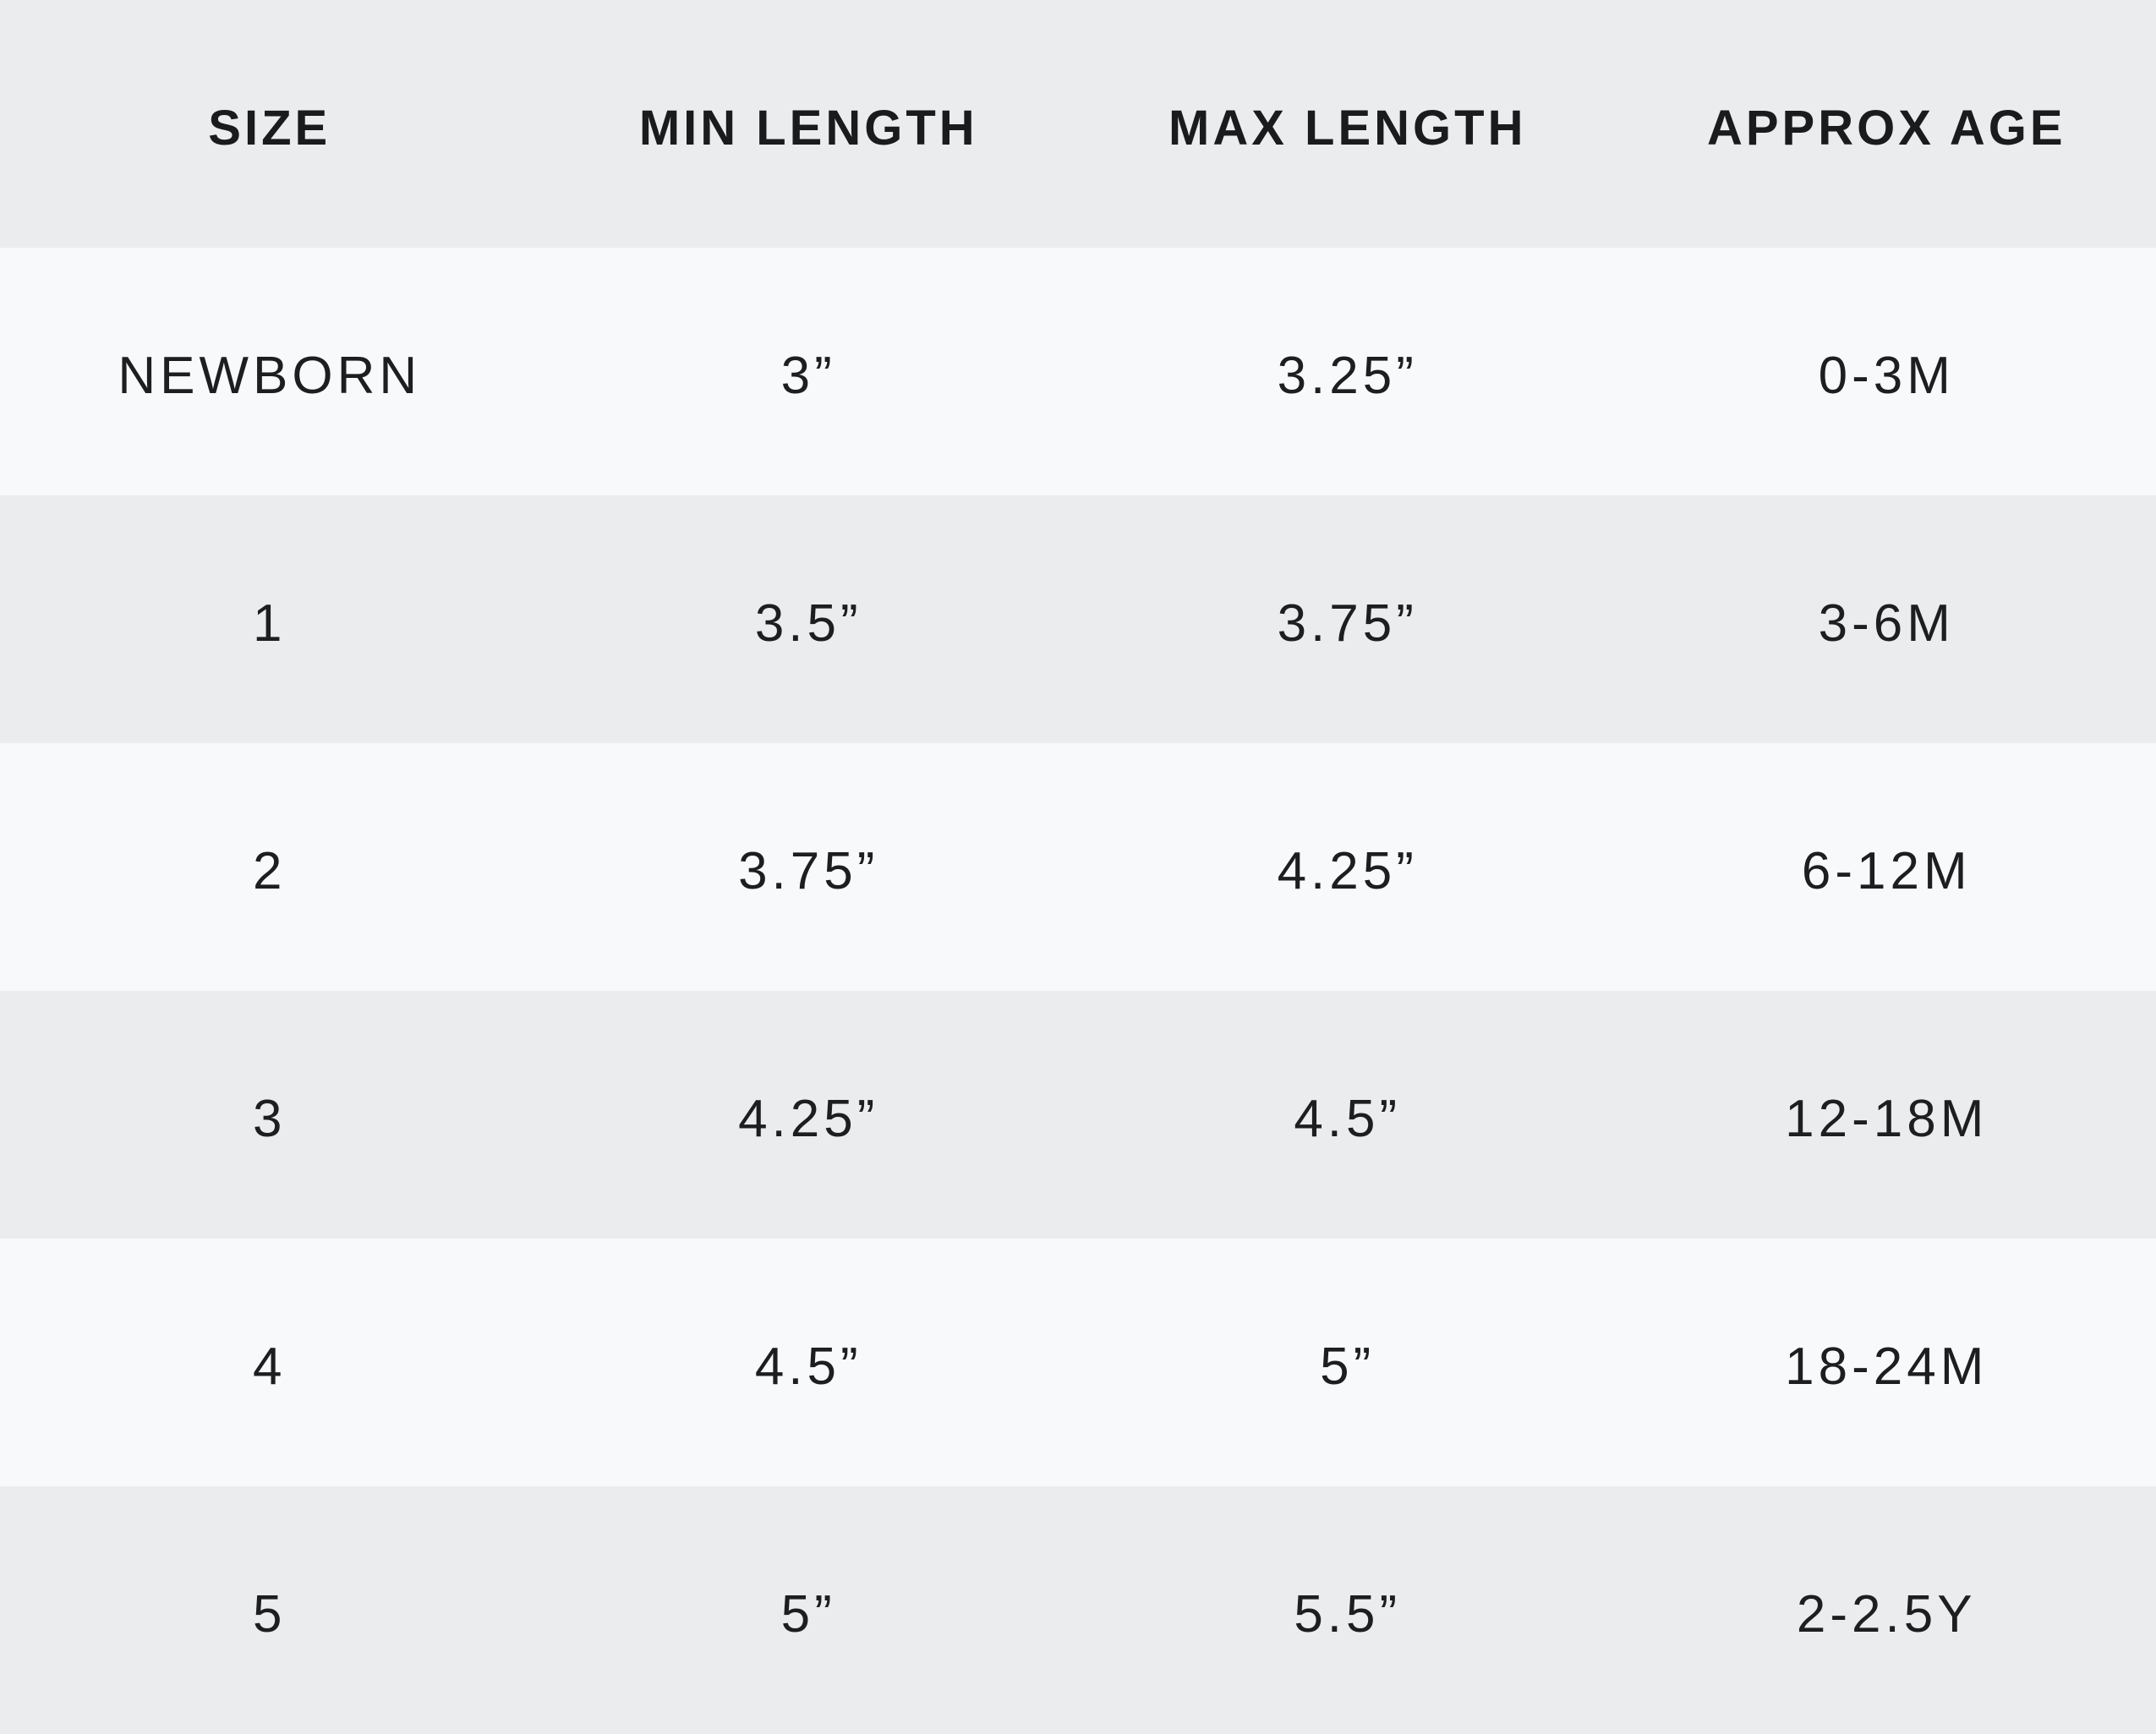  I want to click on table-header-row: SIZE MIN LENGTH MAX LENGTH APPROX AGE, so click(1078, 124).